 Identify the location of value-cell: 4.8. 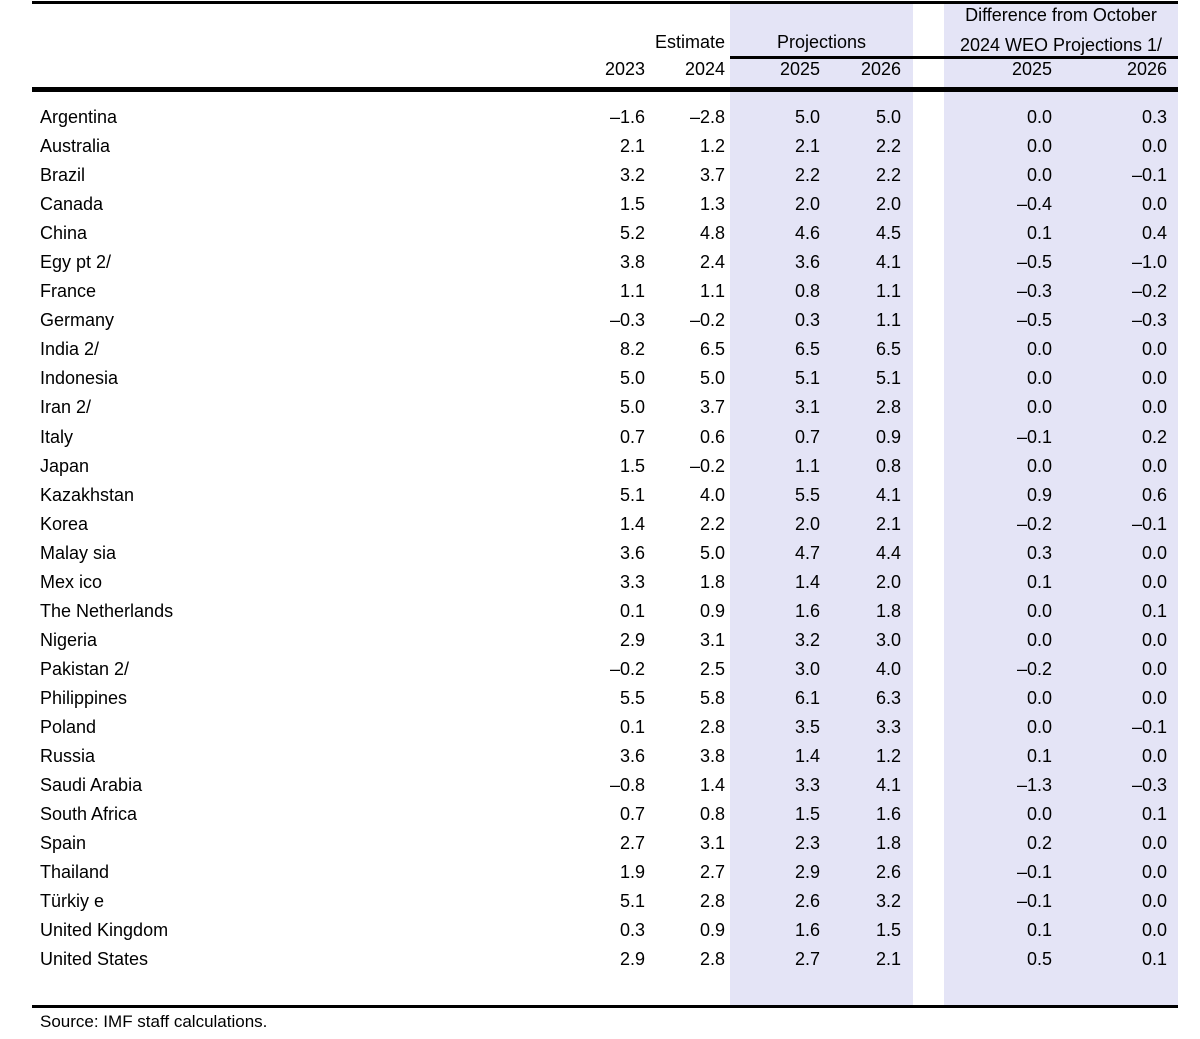
(712, 233).